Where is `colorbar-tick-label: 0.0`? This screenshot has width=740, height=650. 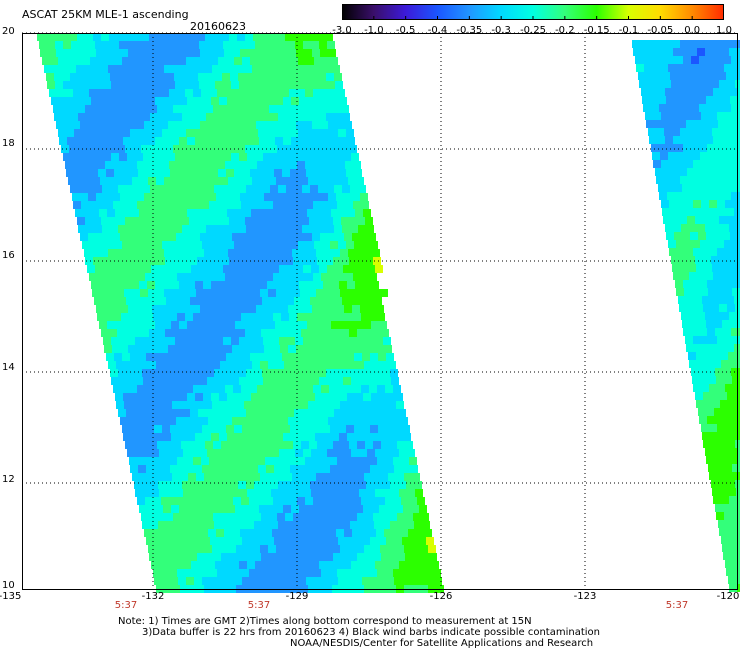
colorbar-tick-label: 0.0 is located at coordinates (692, 30).